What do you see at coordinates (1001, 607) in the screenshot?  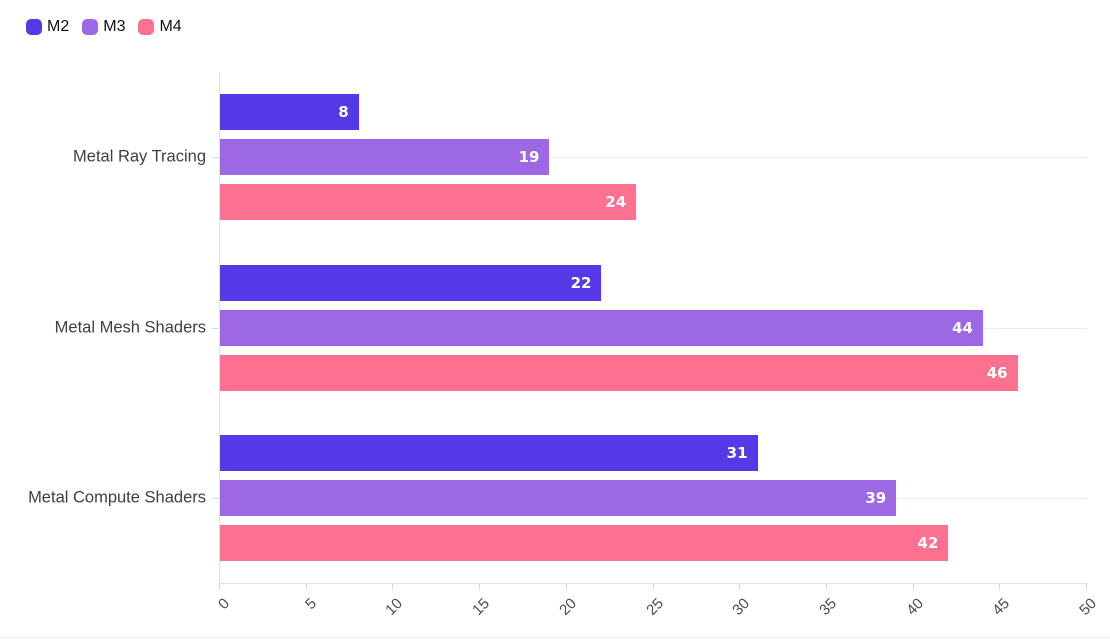 I see `x-axis-tick-label: 45` at bounding box center [1001, 607].